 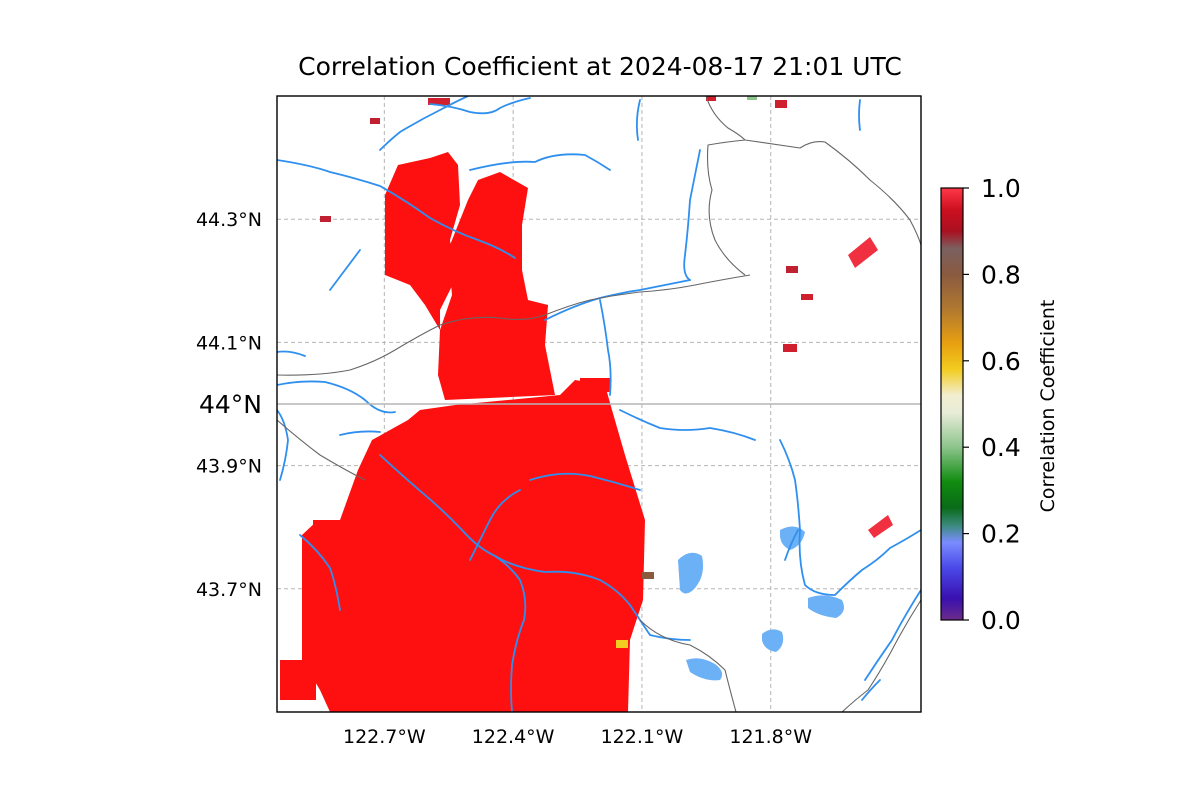 What do you see at coordinates (1001, 534) in the screenshot?
I see `colorbar-tick-label: 0.2` at bounding box center [1001, 534].